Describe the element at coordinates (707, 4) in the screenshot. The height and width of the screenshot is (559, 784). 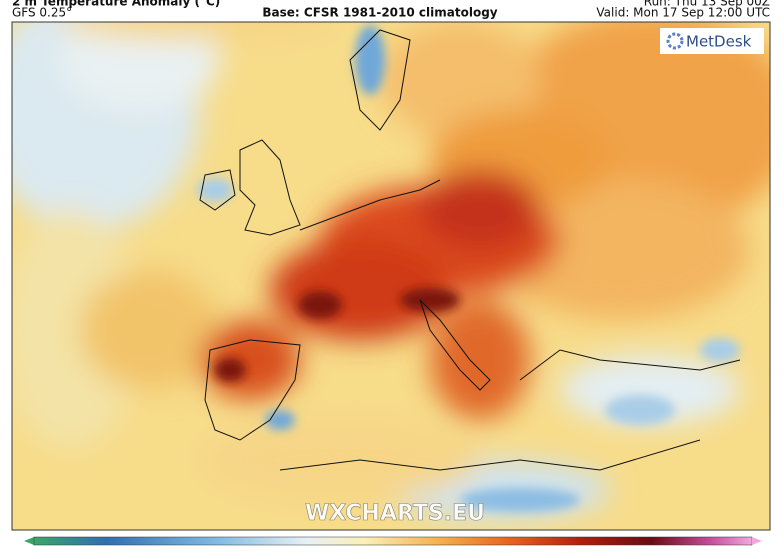
I see `run-info: Run: Thu 13 Sep 00Z` at that location.